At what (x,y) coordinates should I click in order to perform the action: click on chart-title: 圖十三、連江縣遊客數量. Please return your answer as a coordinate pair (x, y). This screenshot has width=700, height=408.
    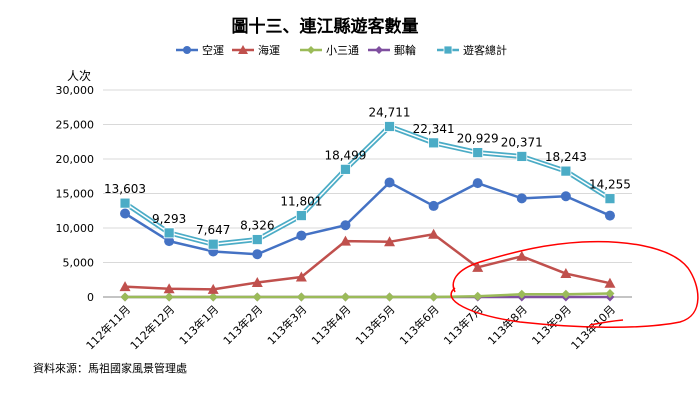
    Looking at the image, I should click on (325, 26).